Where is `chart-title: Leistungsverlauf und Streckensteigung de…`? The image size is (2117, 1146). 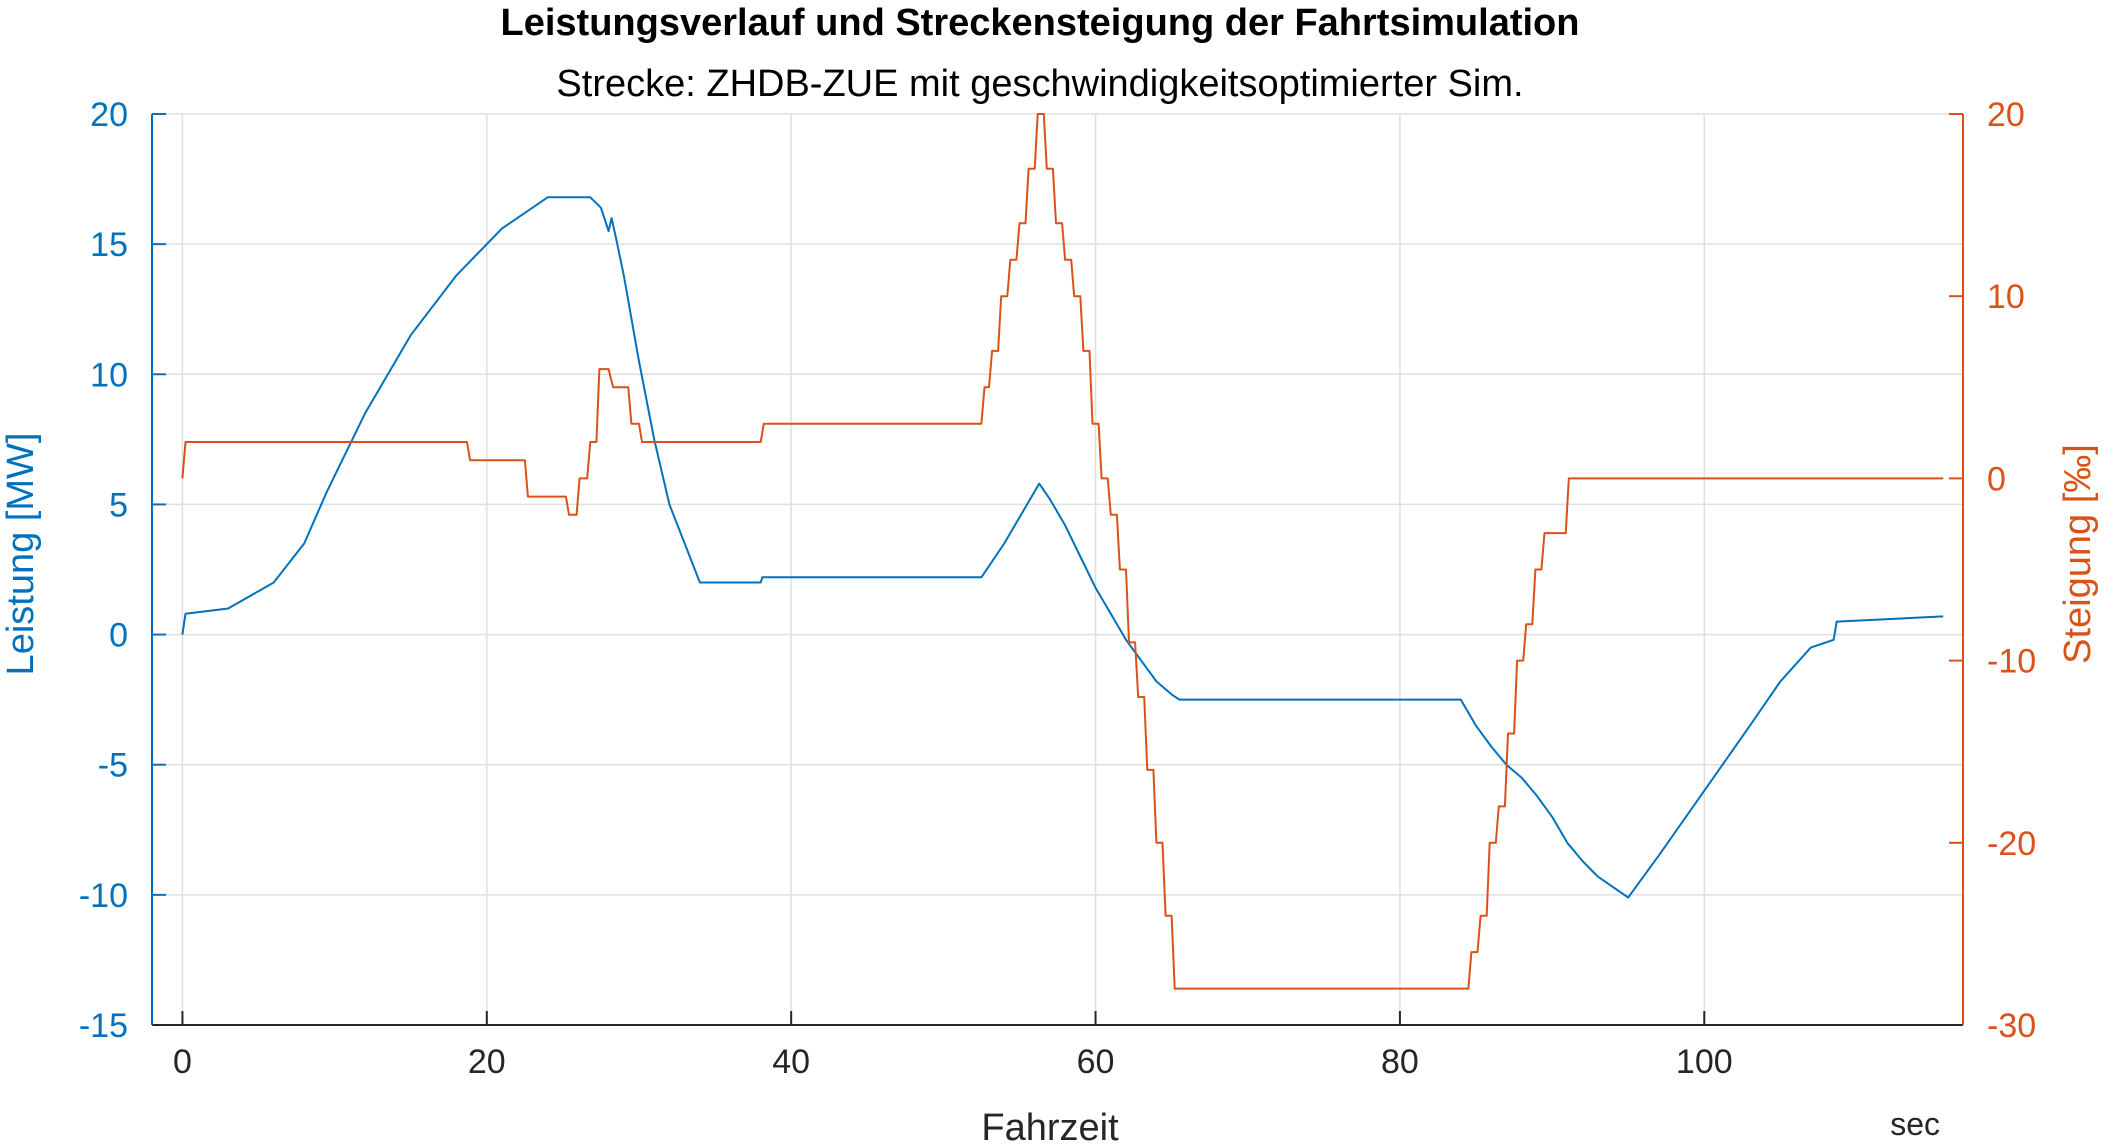 chart-title: Leistungsverlauf und Streckensteigung de… is located at coordinates (1040, 23).